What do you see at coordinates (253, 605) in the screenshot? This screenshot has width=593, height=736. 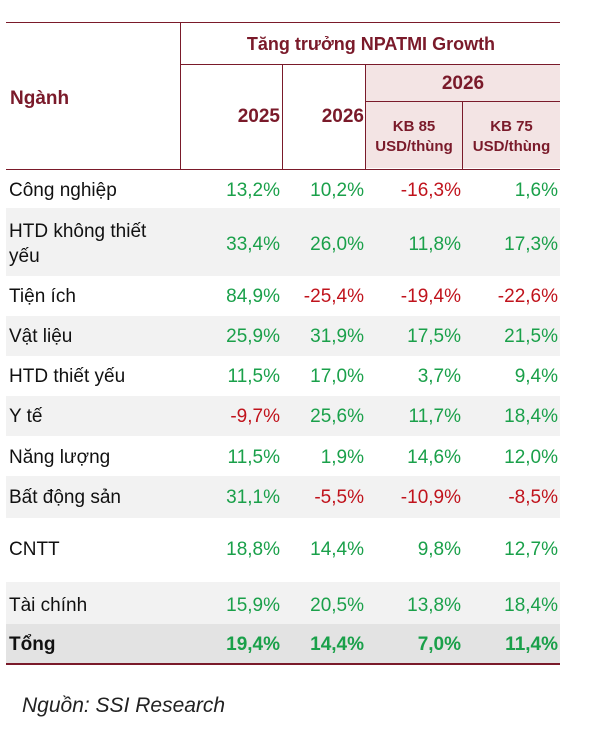 I see `value-2025: 15,9%` at bounding box center [253, 605].